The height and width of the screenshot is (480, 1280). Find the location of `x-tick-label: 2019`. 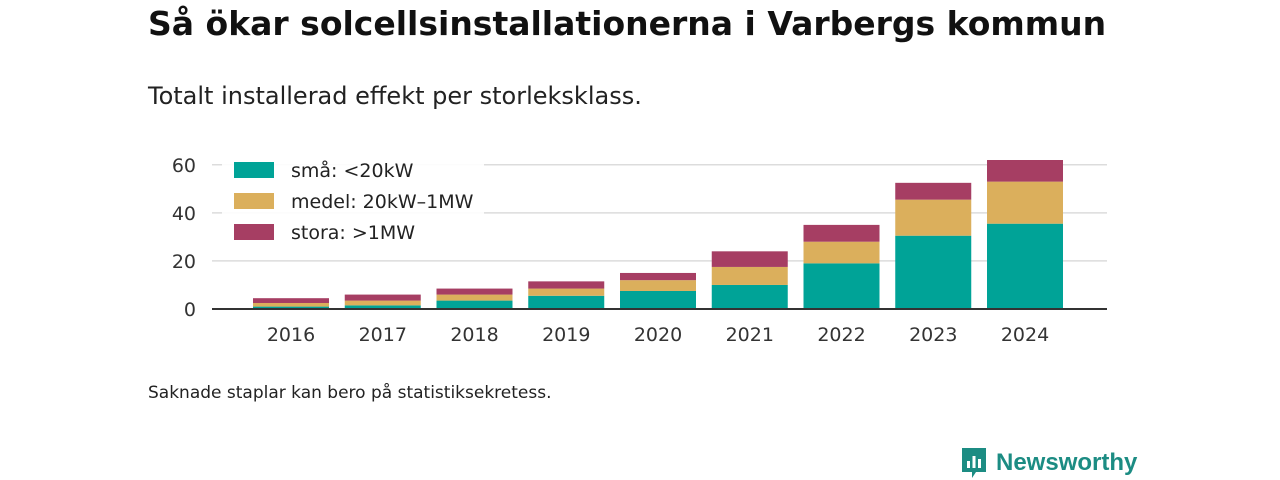

x-tick-label: 2019 is located at coordinates (566, 335).